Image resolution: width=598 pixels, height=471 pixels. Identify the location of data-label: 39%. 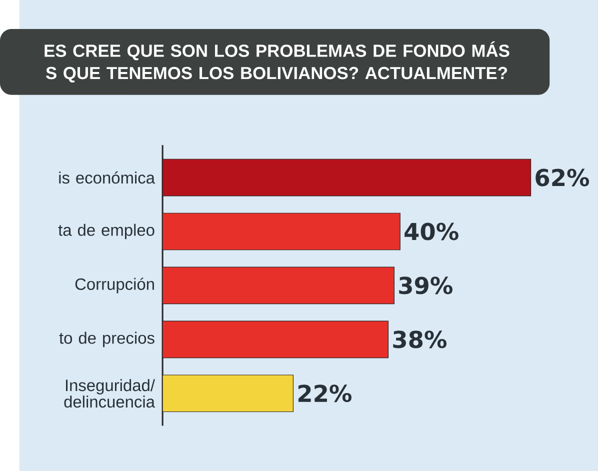
(425, 285).